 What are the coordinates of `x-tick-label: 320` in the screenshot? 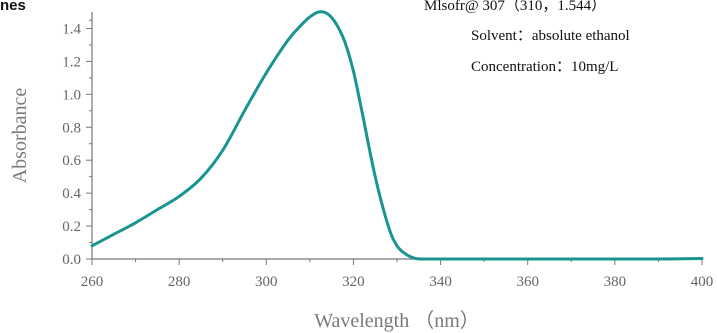 It's located at (353, 282).